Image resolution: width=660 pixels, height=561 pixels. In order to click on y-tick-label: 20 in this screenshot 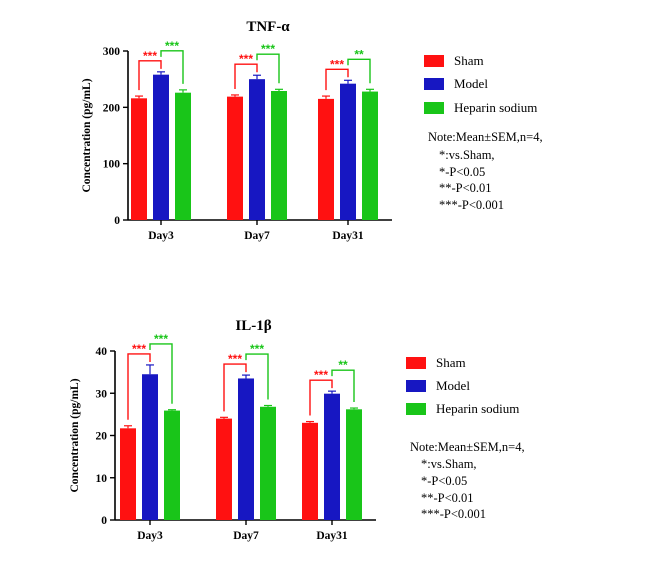, I will do `click(102, 437)`.